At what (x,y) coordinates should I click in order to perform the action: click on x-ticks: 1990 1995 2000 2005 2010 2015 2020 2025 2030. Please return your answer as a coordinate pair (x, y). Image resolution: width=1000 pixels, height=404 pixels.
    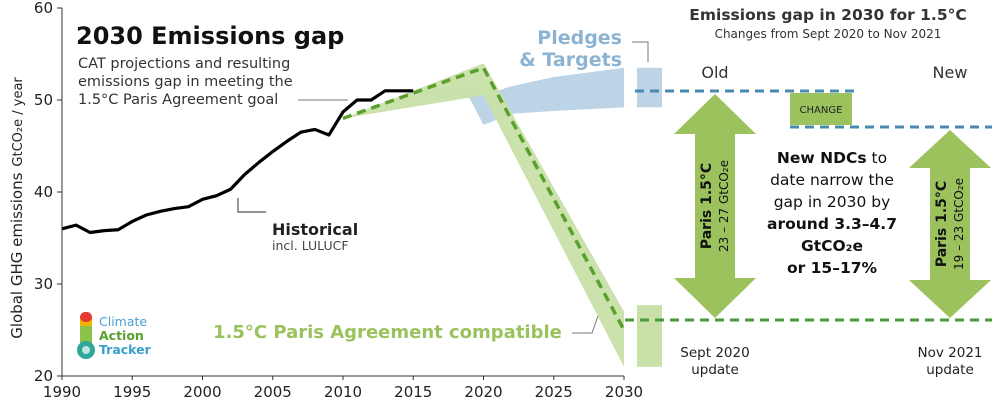
    Looking at the image, I should click on (343, 388).